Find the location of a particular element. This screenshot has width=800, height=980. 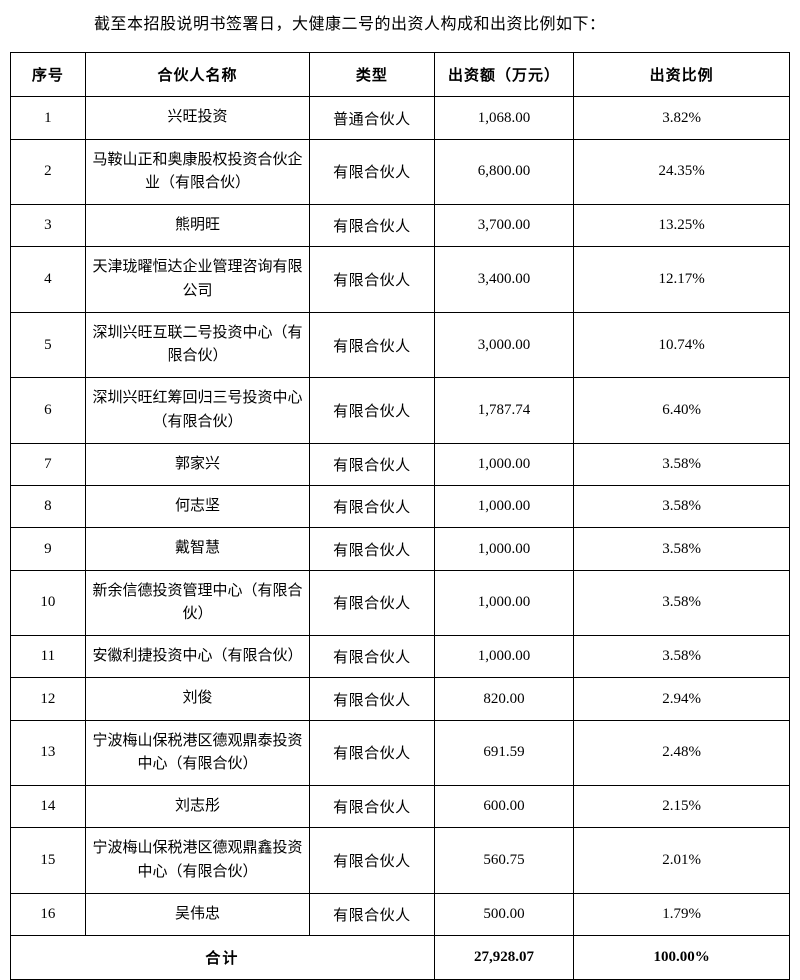

table-footer: 合计 27,928.07 100.00% is located at coordinates (400, 957).